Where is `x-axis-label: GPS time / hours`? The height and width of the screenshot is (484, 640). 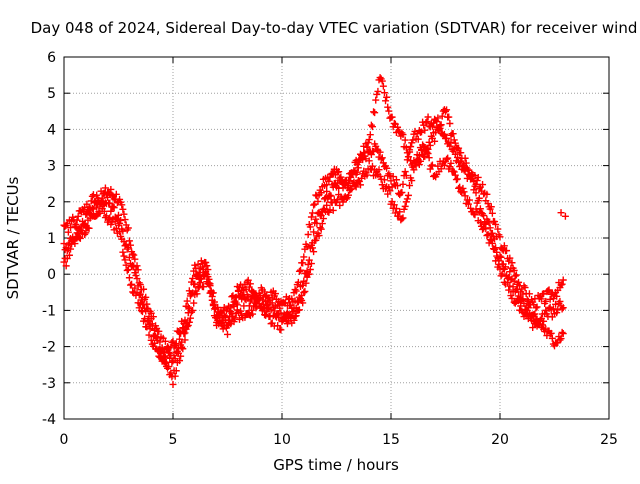
x-axis-label: GPS time / hours is located at coordinates (336, 465).